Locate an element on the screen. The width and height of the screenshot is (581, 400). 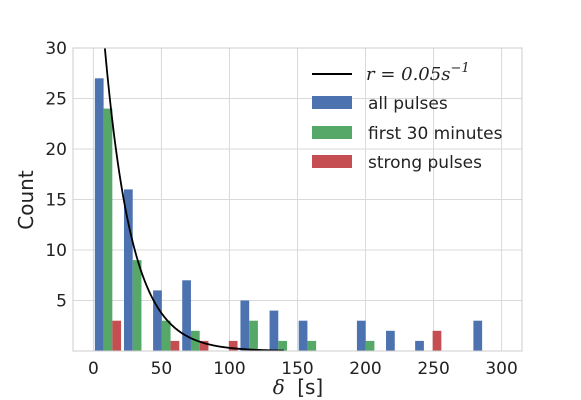
x-tick-label: 0 is located at coordinates (93, 369).